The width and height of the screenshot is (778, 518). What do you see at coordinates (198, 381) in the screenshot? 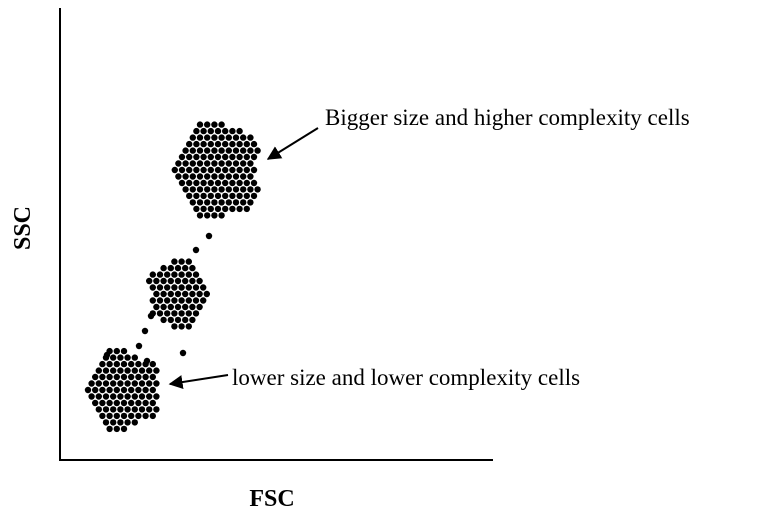
I see `arrow` at bounding box center [198, 381].